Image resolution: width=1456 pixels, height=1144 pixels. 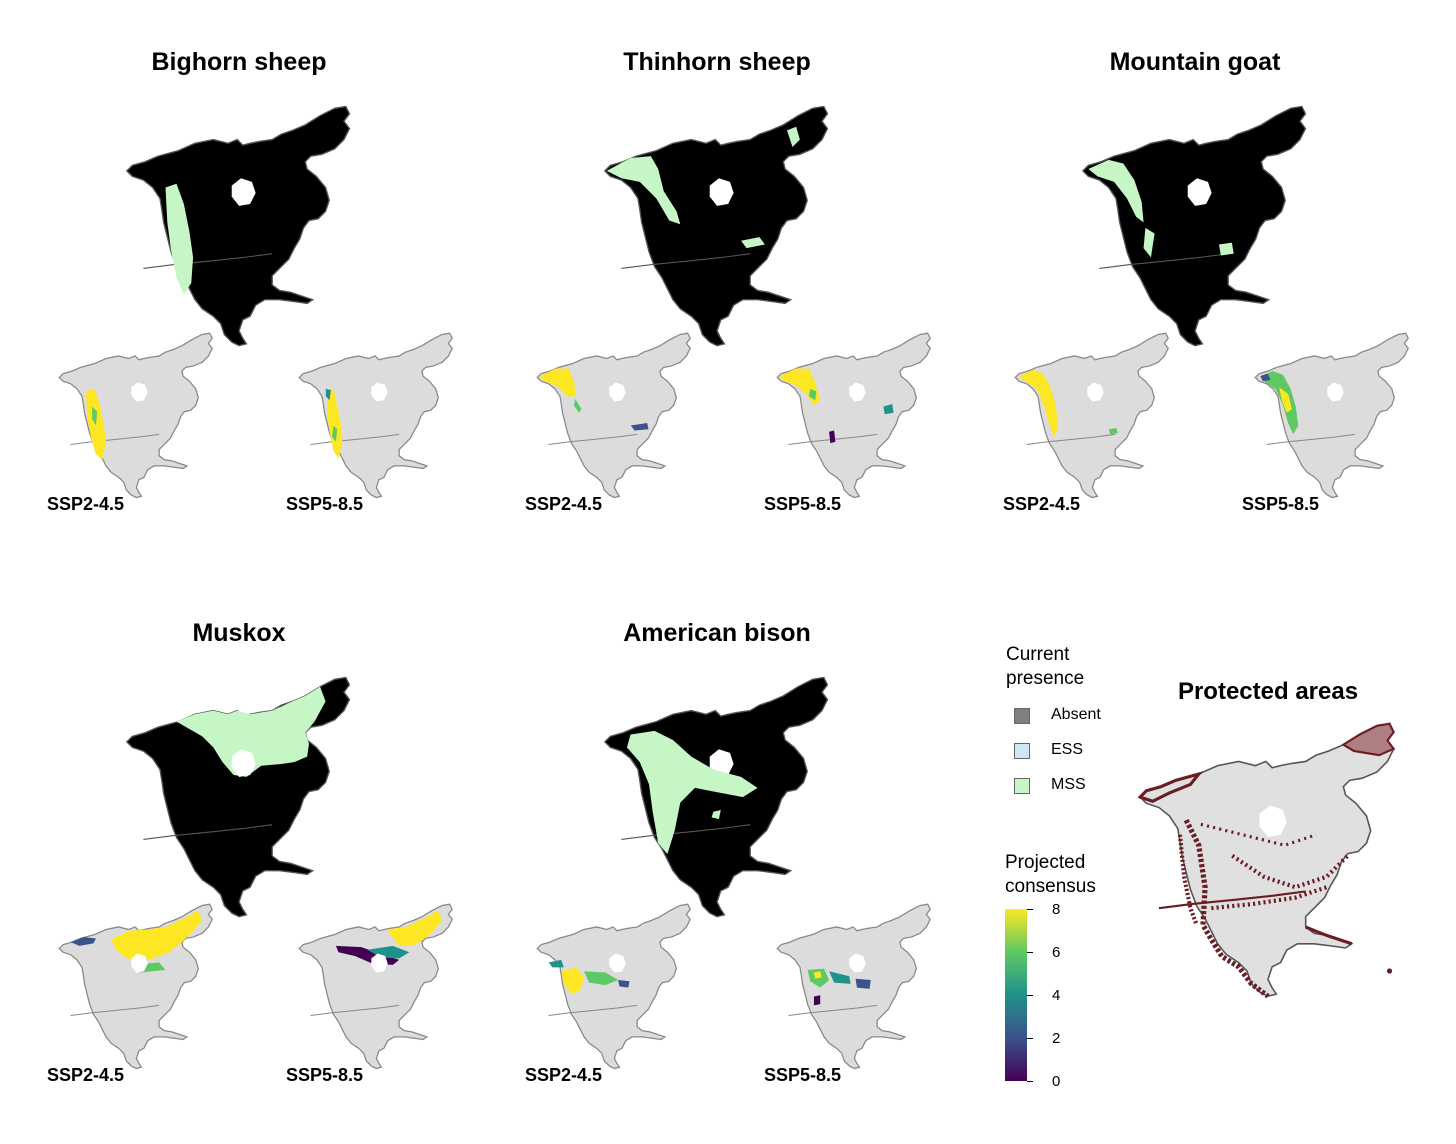 What do you see at coordinates (1045, 678) in the screenshot?
I see `presence-legend-title-line2: presence` at bounding box center [1045, 678].